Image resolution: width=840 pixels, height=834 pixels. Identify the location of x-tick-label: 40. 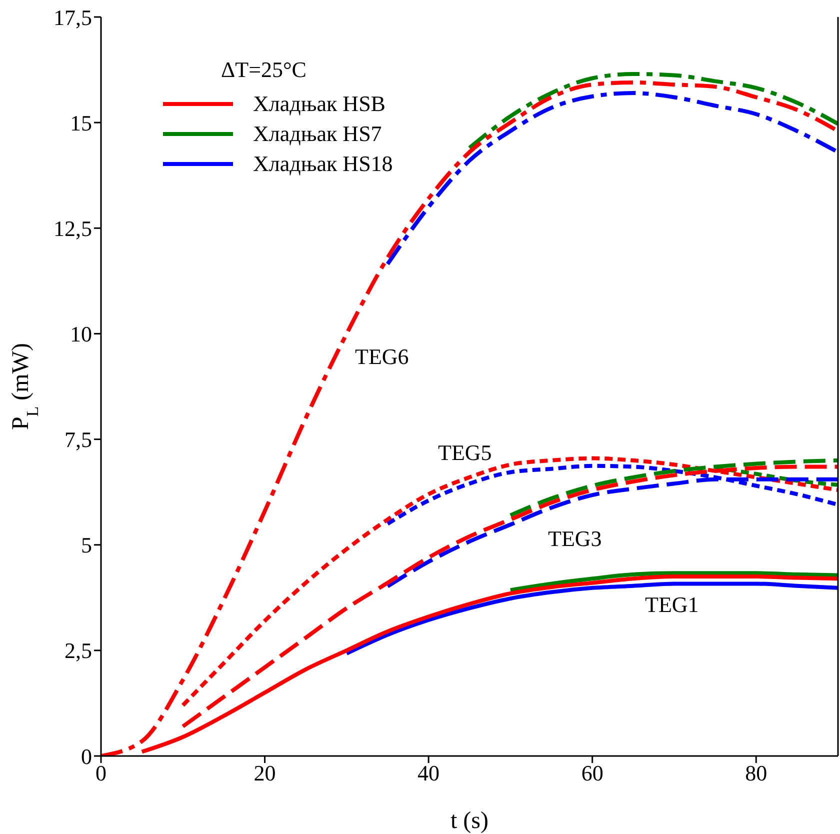
(429, 773).